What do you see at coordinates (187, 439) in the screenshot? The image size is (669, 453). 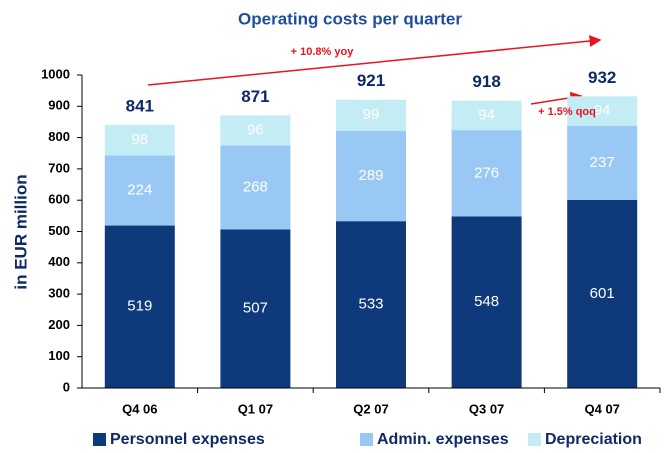 I see `legend-label: Personnel expenses` at bounding box center [187, 439].